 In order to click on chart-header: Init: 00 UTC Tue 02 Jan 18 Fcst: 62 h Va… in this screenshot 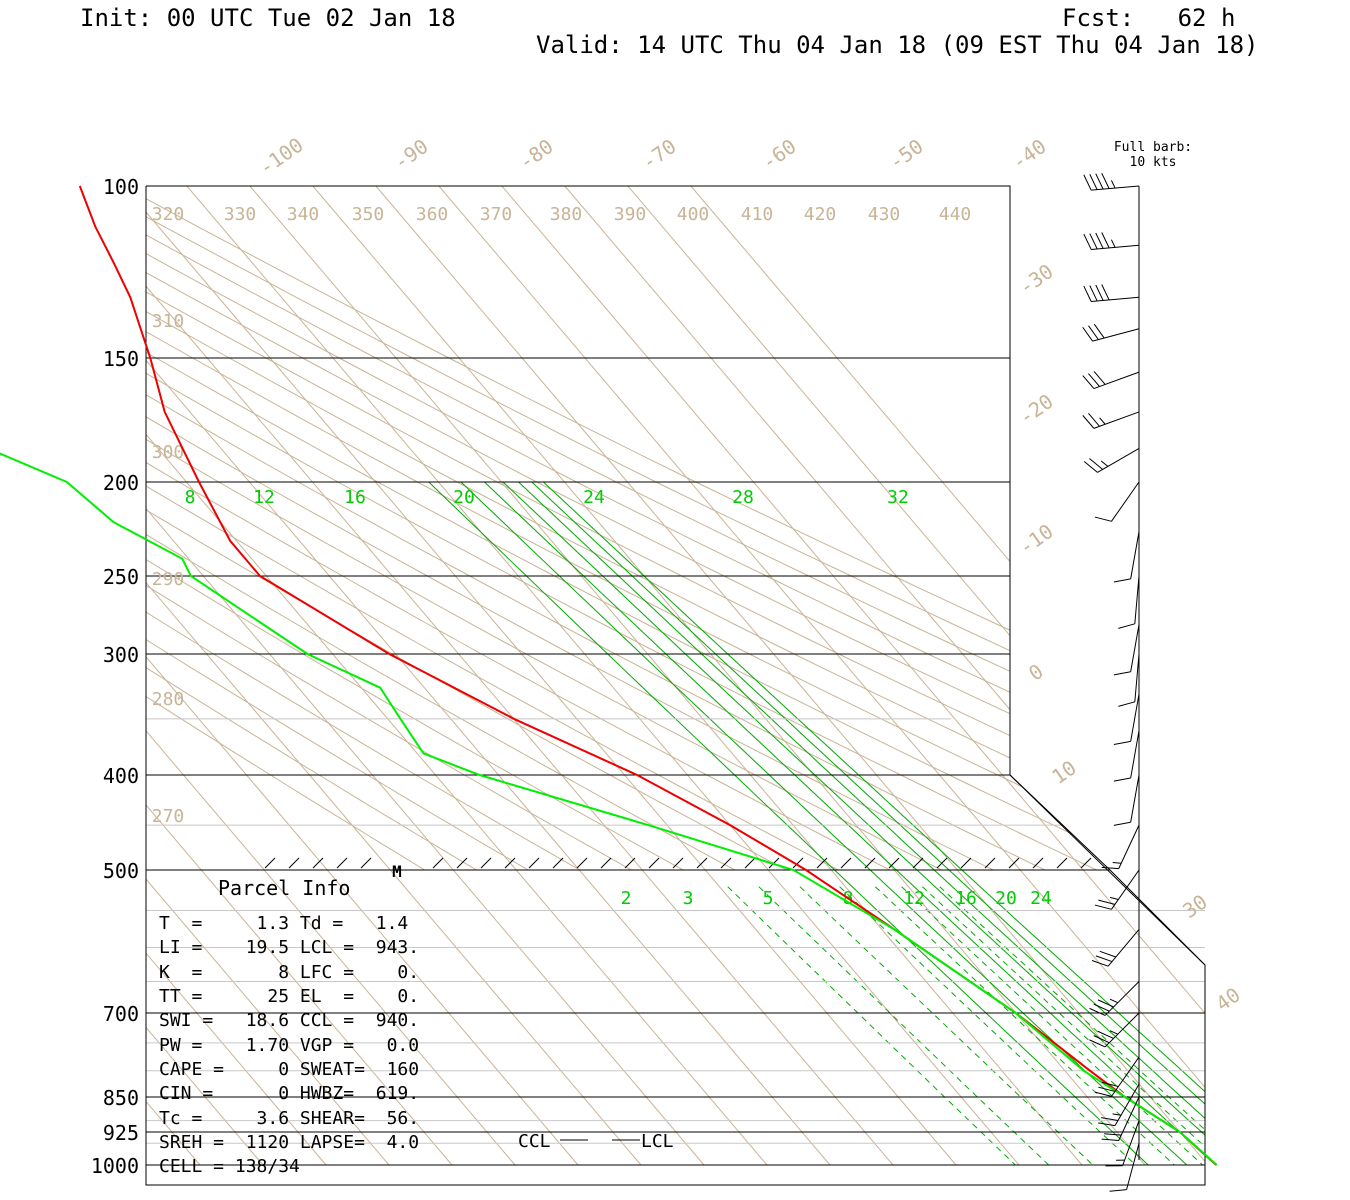, I will do `click(675, 35)`.